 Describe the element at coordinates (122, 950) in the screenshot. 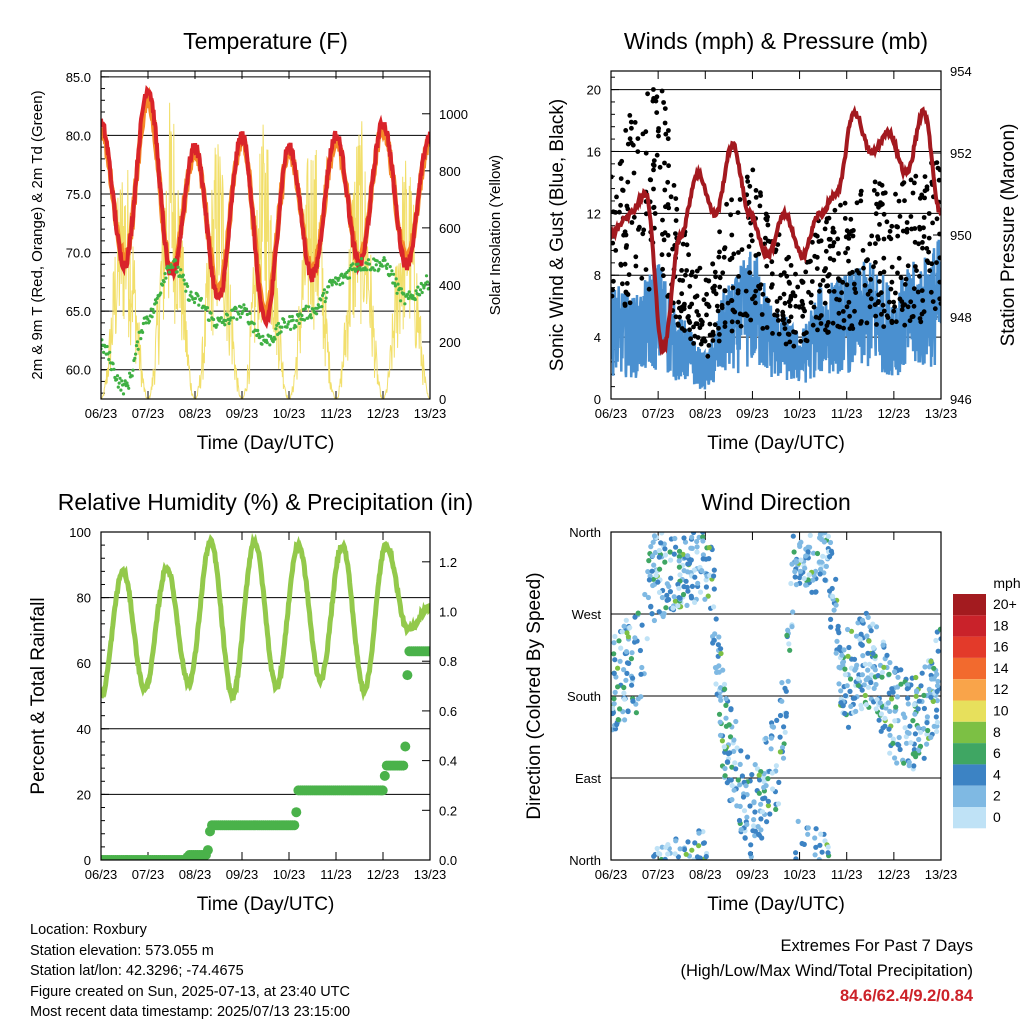

I see `elevation-text: Station elevation: 573.055 m` at that location.